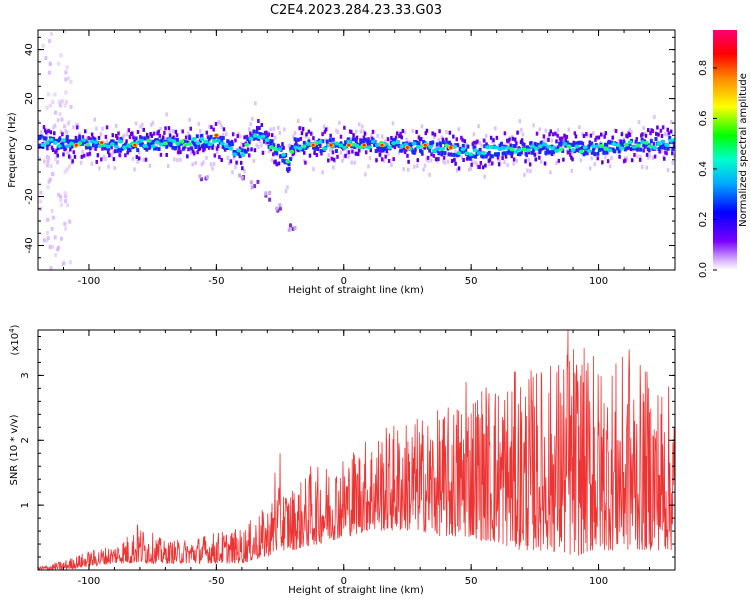 Image resolution: width=750 pixels, height=600 pixels. I want to click on spectrogram-trail-cell, so click(295, 227).